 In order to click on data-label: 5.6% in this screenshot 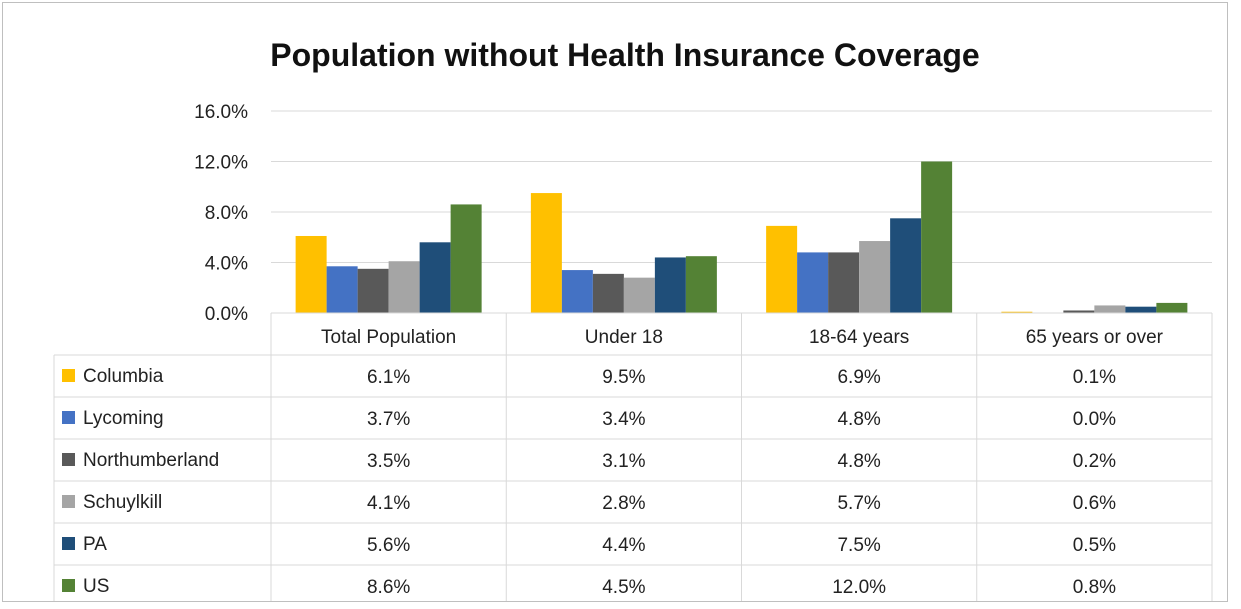, I will do `click(388, 545)`.